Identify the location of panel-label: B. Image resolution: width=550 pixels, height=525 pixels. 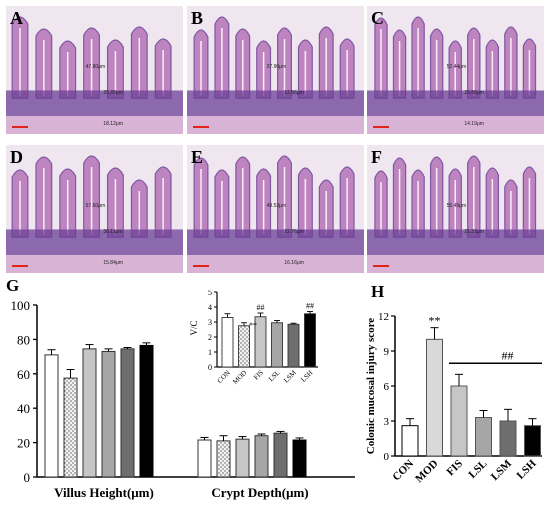
(197, 18).